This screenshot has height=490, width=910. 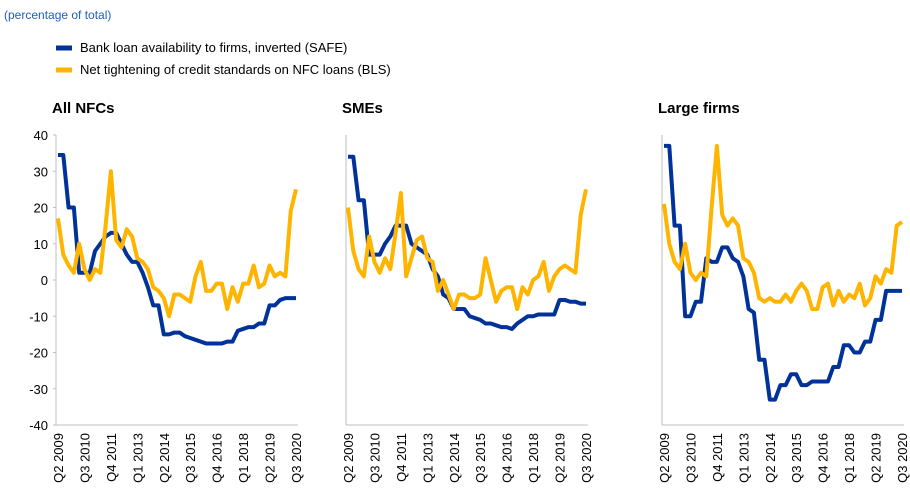 I want to click on y-tick-label: 40, so click(x=41, y=135).